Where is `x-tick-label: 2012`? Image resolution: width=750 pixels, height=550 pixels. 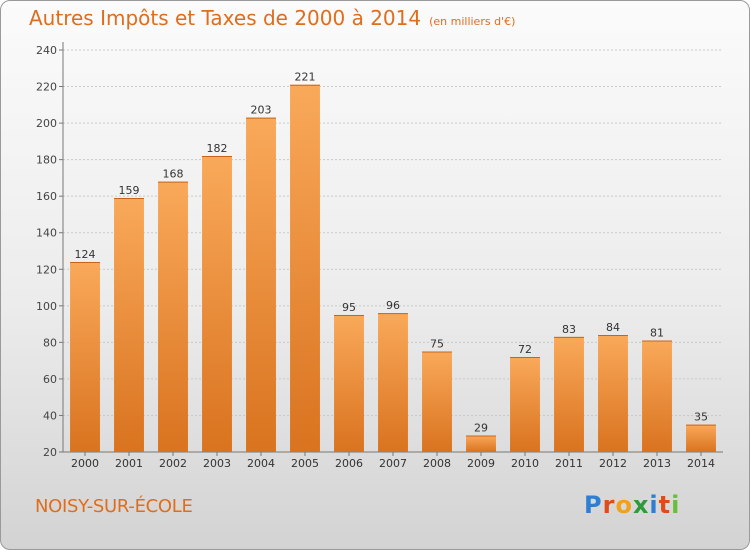 x-tick-label: 2012 is located at coordinates (613, 463).